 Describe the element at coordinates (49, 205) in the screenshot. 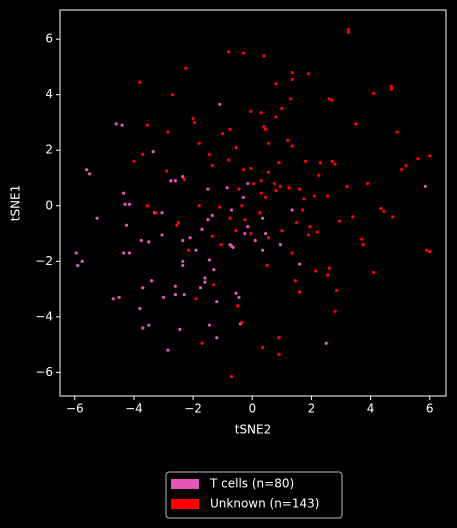

I see `y-tick-label: 0` at that location.